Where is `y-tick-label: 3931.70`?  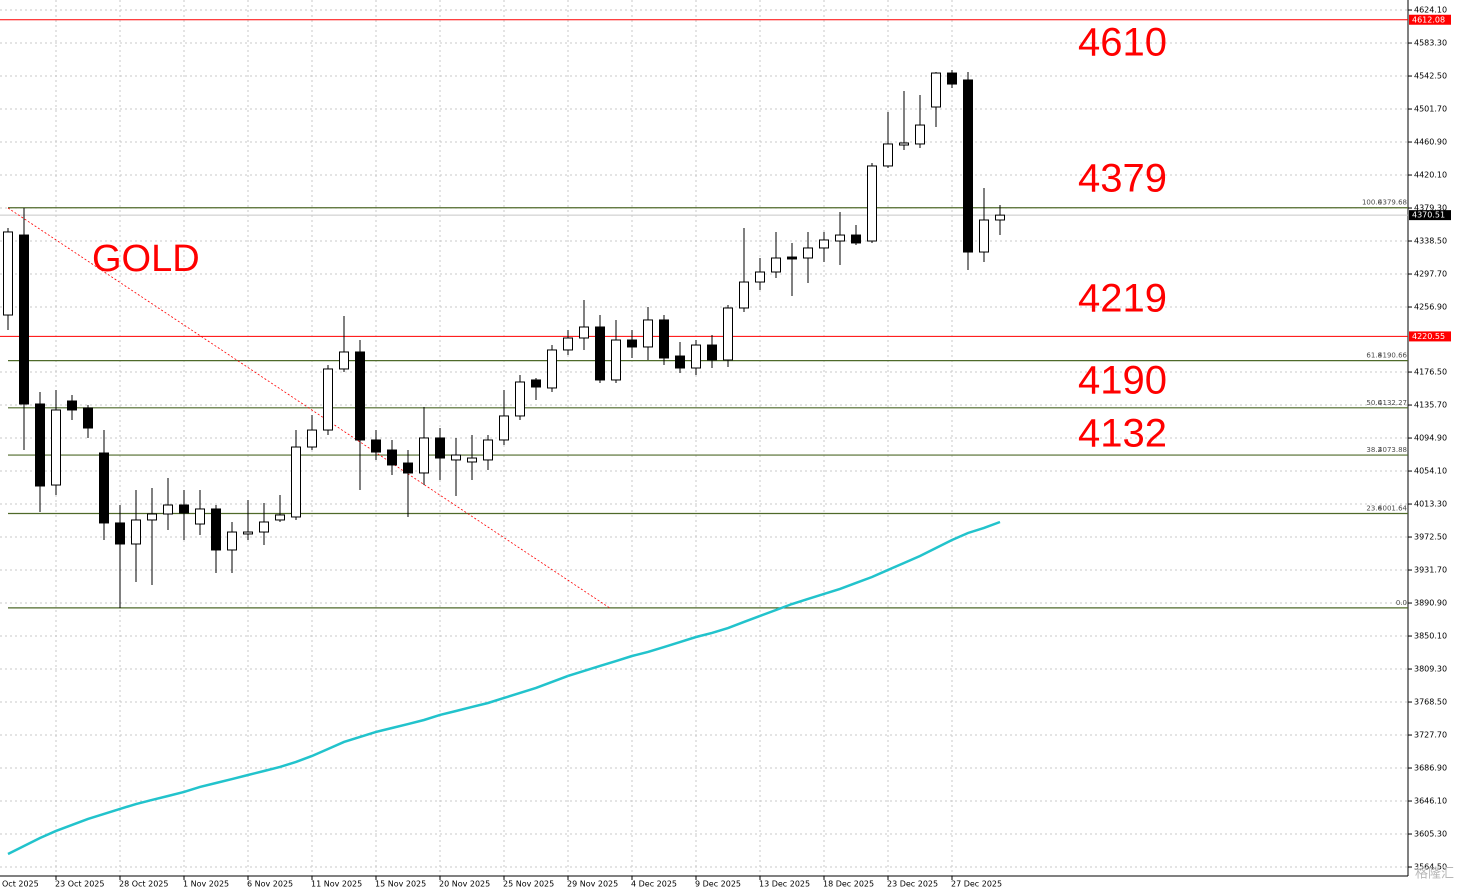 y-tick-label: 3931.70 is located at coordinates (1430, 570).